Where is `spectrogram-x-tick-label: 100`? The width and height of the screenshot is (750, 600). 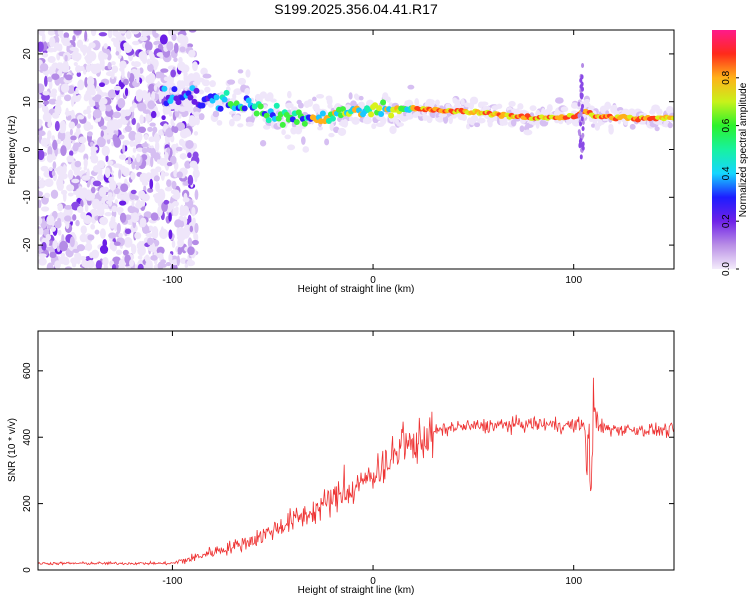
spectrogram-x-tick-label: 100 is located at coordinates (573, 280).